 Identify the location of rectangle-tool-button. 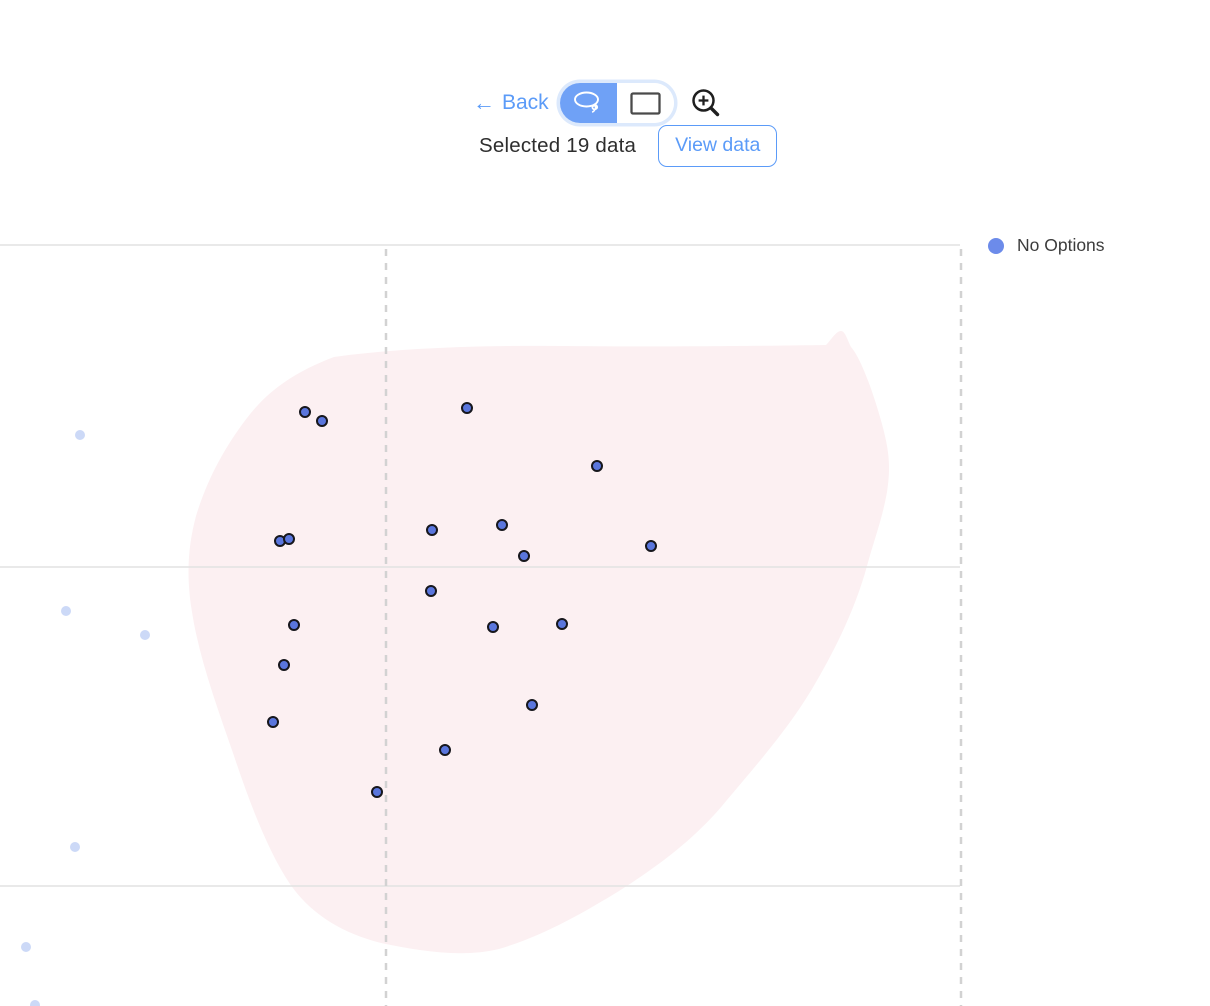
(645, 103).